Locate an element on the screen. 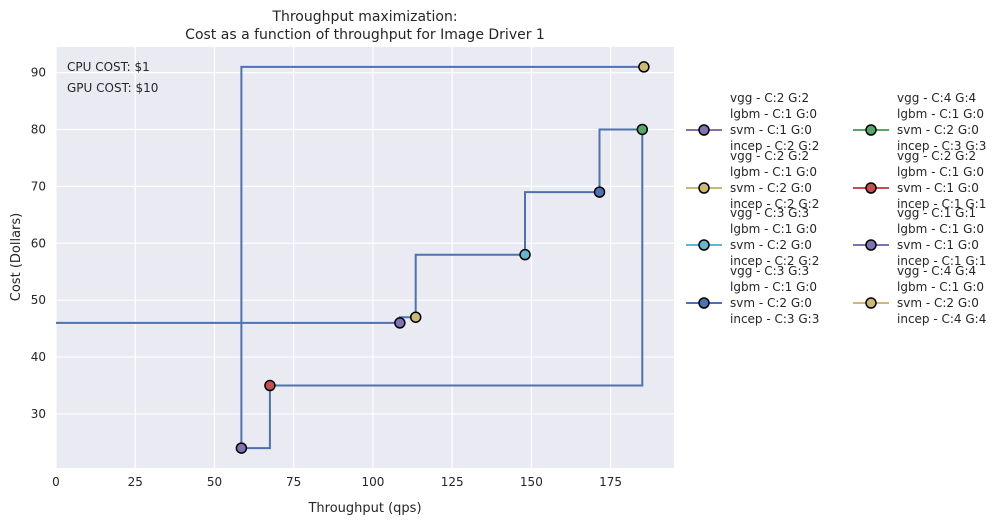 The width and height of the screenshot is (1003, 524). y-tick-label: 80 is located at coordinates (38, 129).